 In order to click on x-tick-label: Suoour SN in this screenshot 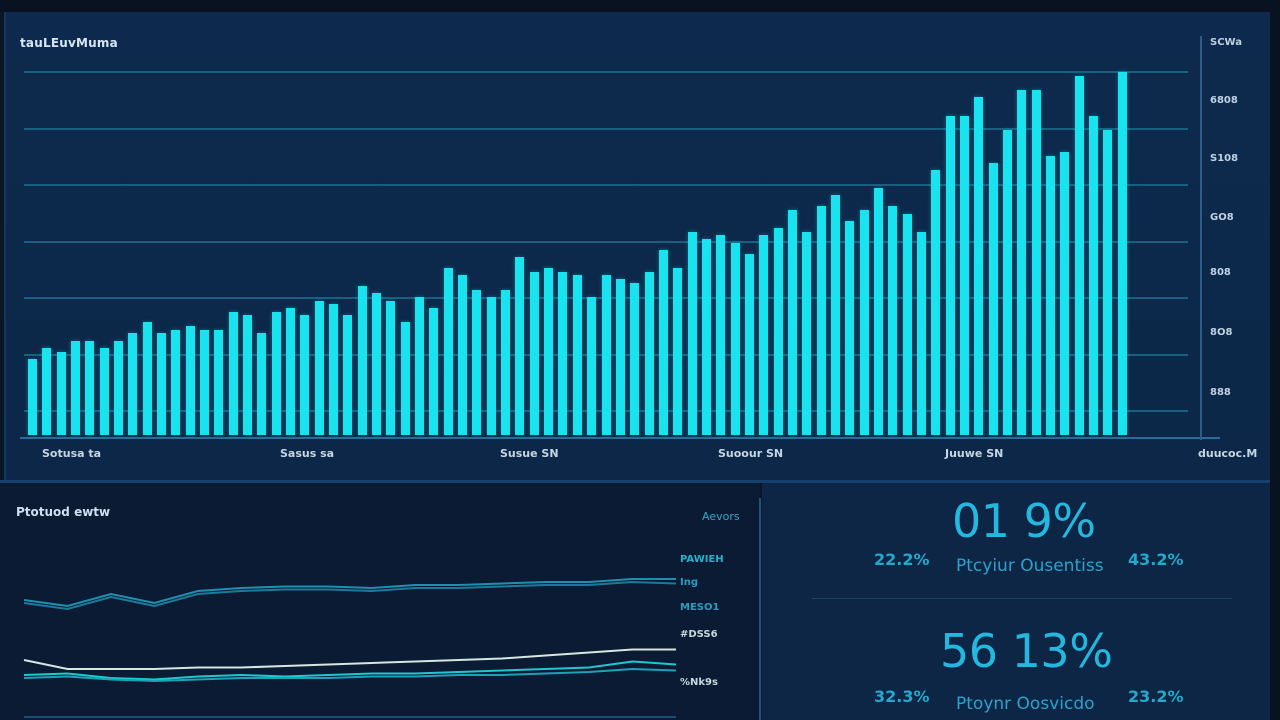, I will do `click(751, 453)`.